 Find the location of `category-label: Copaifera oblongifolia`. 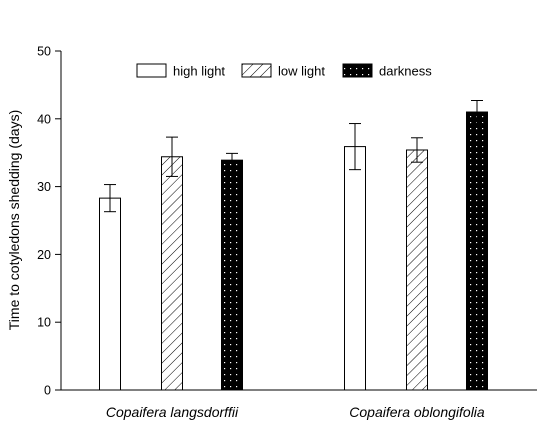

category-label: Copaifera oblongifolia is located at coordinates (417, 412).